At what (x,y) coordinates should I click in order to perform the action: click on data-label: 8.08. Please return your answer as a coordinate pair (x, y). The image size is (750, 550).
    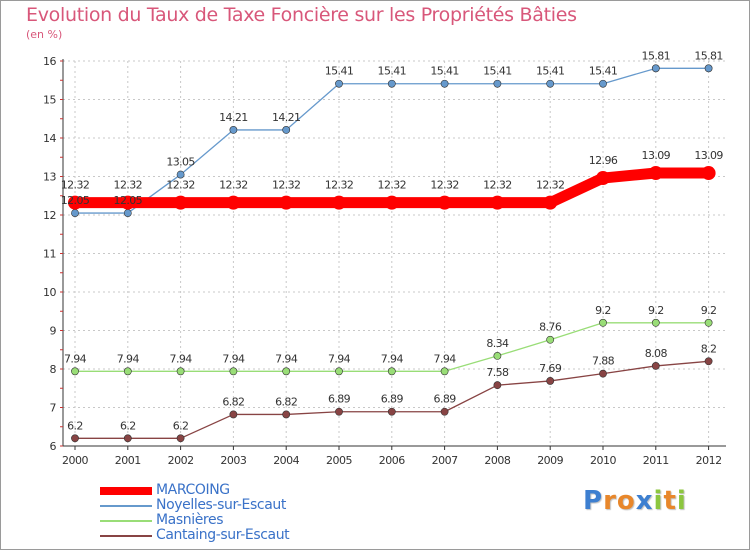
    Looking at the image, I should click on (656, 353).